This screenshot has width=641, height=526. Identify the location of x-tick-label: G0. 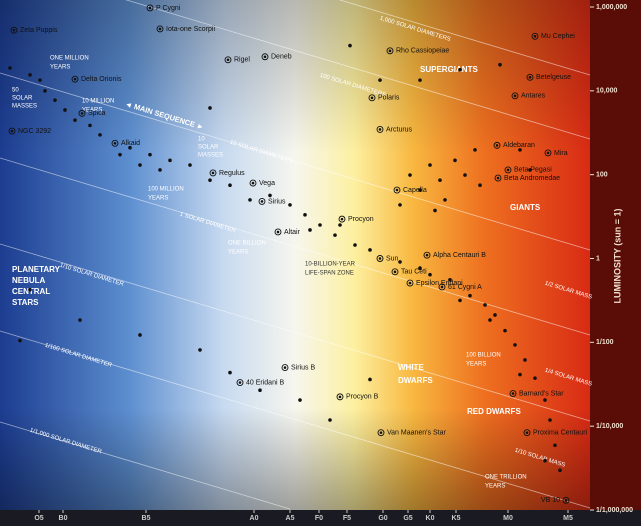
(382, 518).